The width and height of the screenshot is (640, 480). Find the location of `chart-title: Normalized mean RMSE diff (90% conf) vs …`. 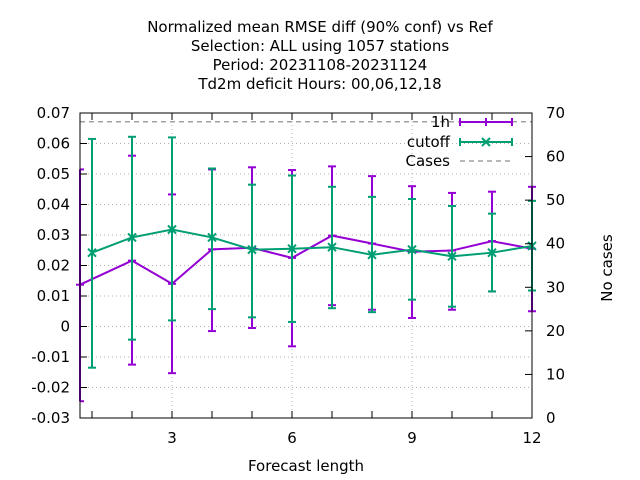

chart-title: Normalized mean RMSE diff (90% conf) vs … is located at coordinates (320, 55).